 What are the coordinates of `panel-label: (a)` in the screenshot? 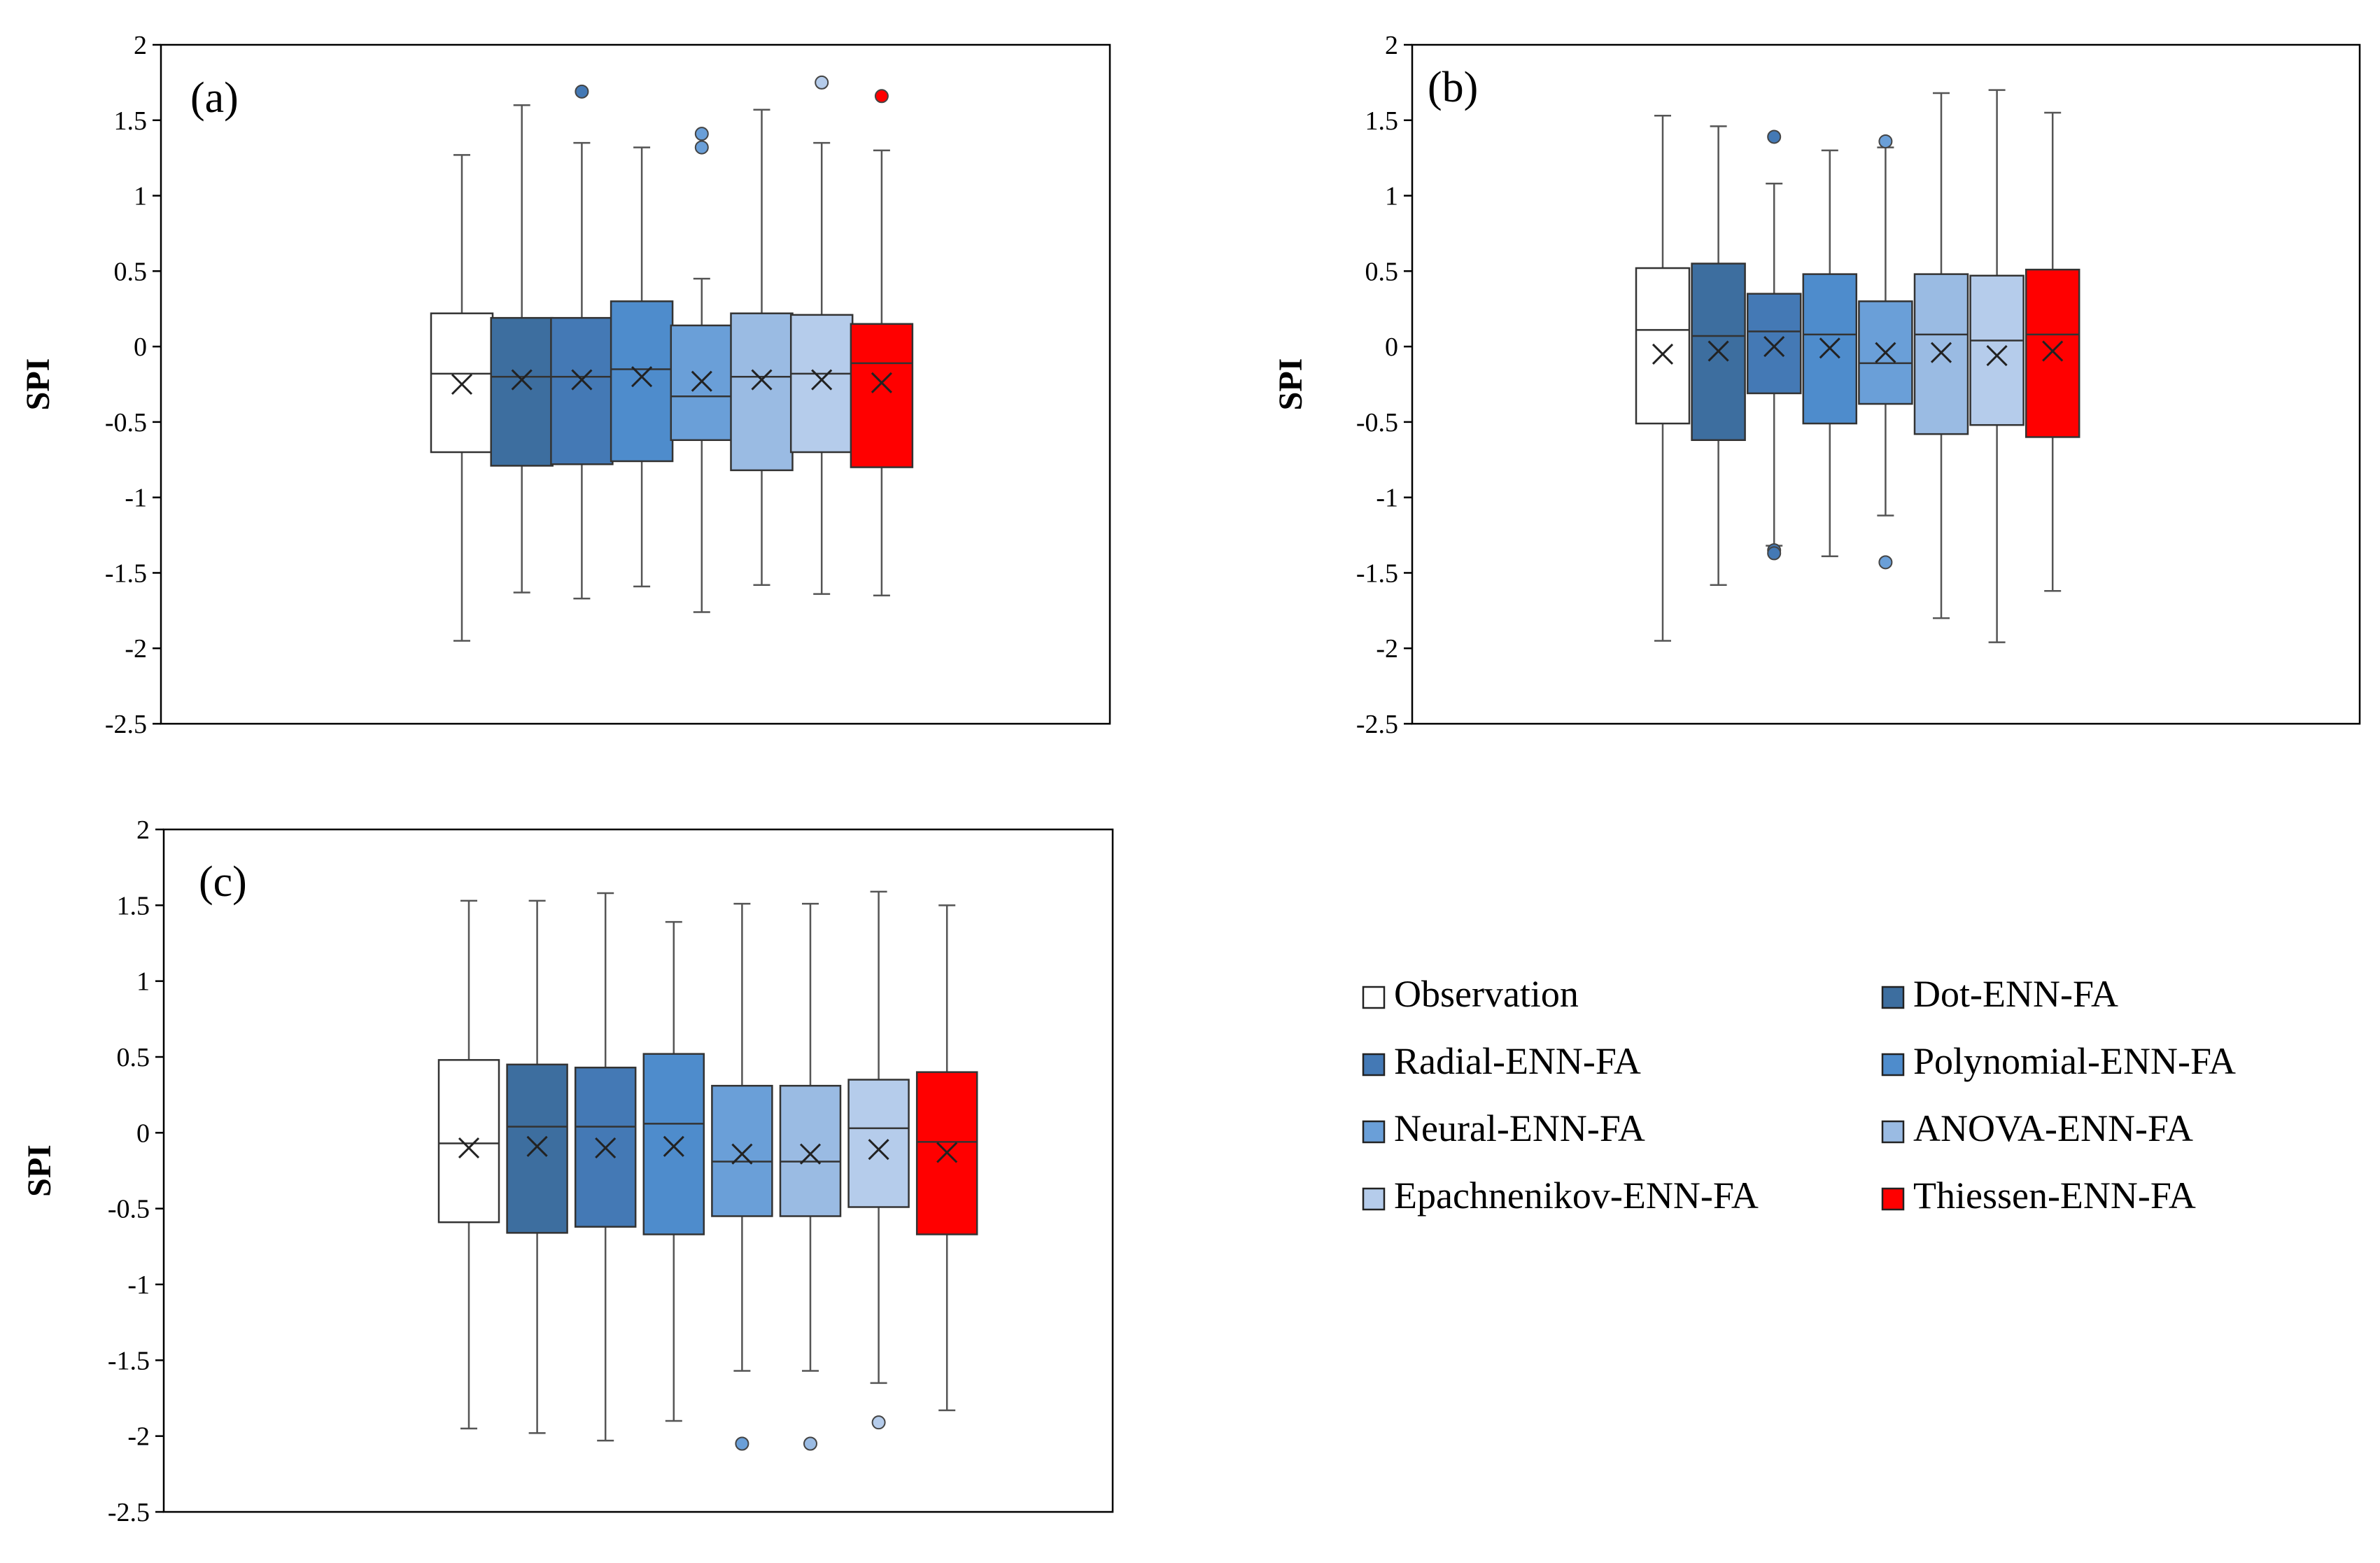 It's located at (214, 98).